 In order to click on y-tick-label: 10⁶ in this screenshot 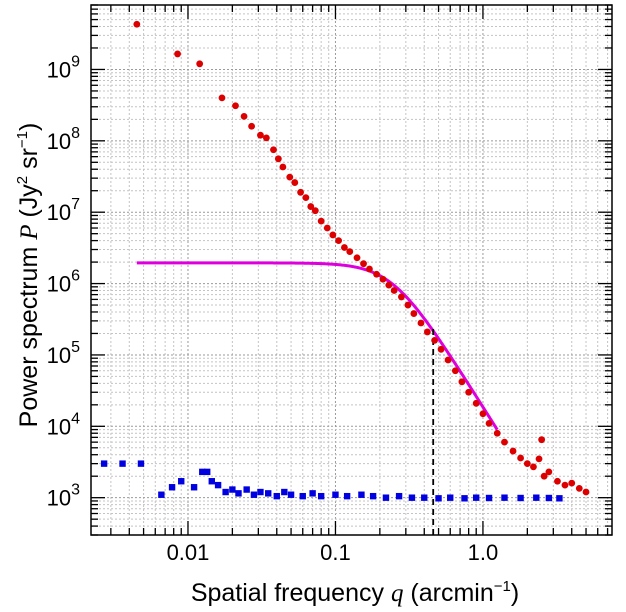, I will do `click(63, 282)`.